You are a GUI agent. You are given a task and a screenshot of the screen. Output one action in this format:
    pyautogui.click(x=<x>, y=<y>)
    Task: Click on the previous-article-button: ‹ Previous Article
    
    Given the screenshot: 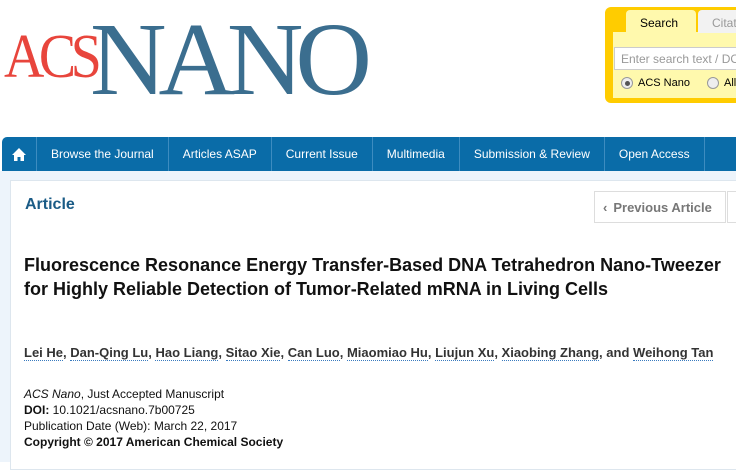 What is the action you would take?
    pyautogui.click(x=660, y=207)
    